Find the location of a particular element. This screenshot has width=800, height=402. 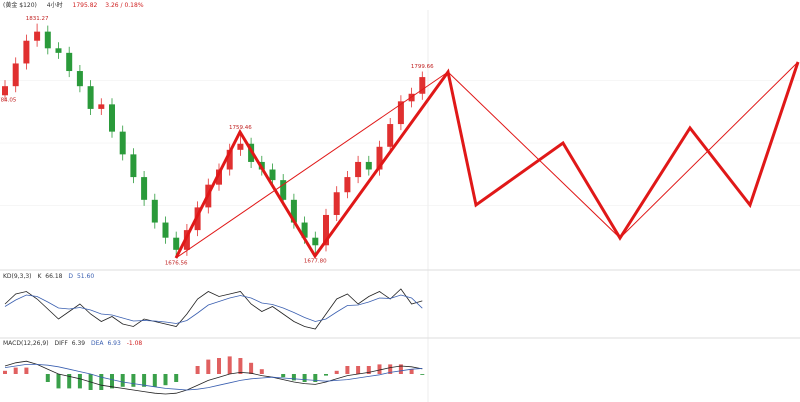

kd-header: KD(9,3,3) K 66.18 D 51.60 is located at coordinates (48, 276).